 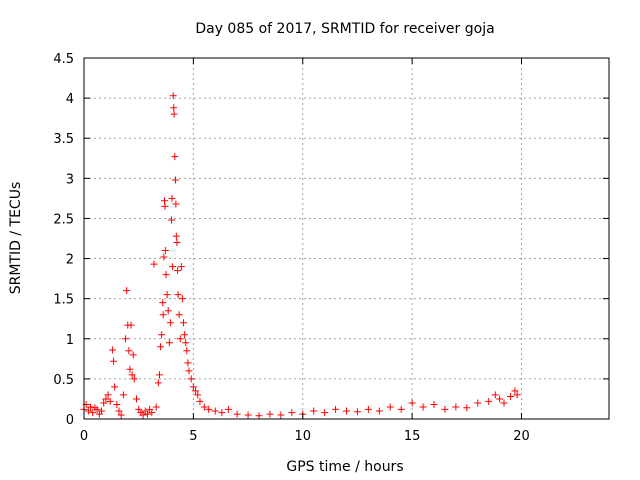 I want to click on y-tick-label: 3.5, so click(x=63, y=139).